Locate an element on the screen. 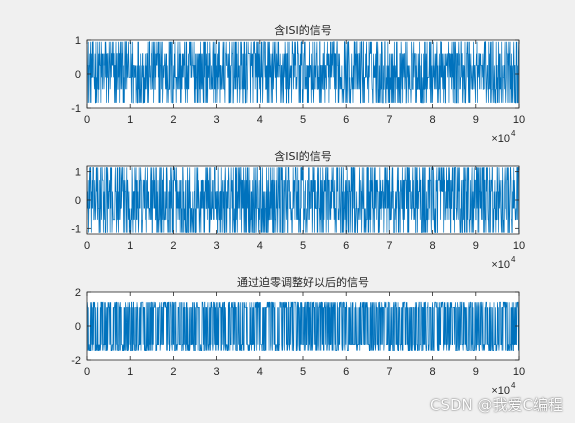 This screenshot has width=575, height=423. y-tick-label: 2 is located at coordinates (78, 293).